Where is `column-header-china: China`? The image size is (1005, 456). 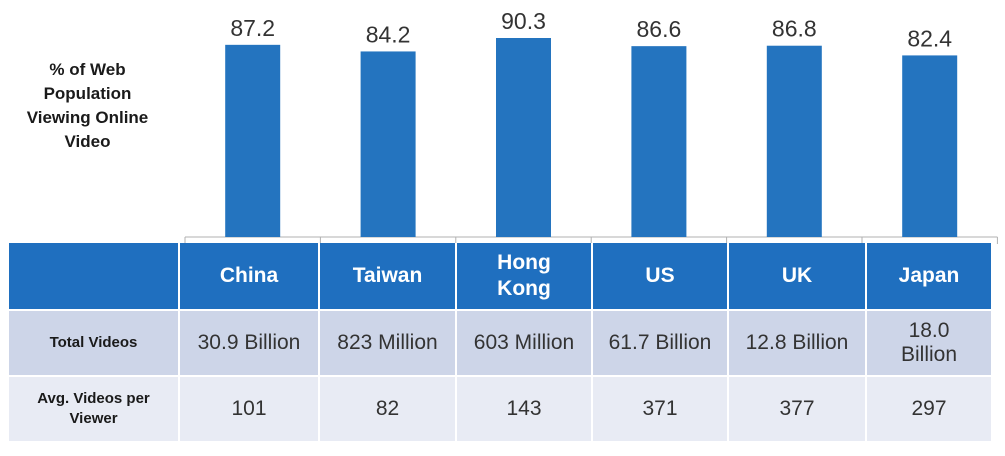 column-header-china: China is located at coordinates (248, 276).